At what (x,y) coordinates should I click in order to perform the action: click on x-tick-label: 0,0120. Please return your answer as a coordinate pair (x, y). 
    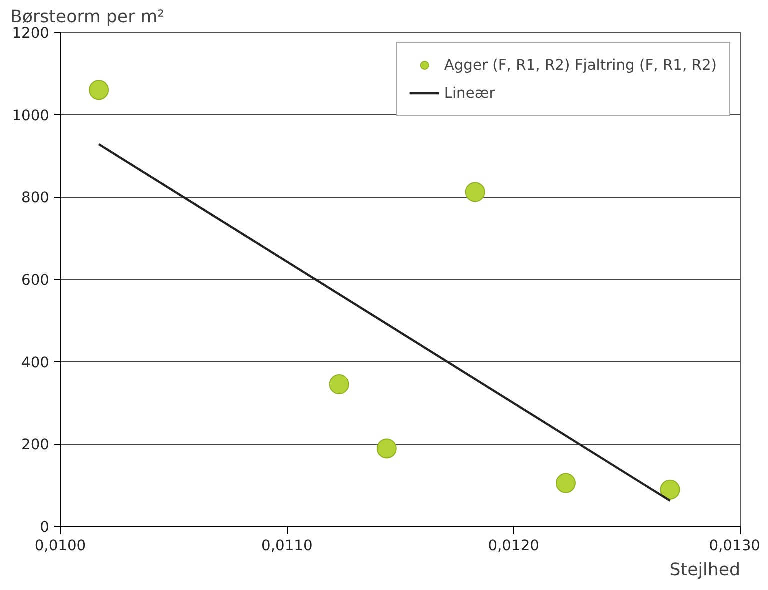
    Looking at the image, I should click on (514, 546).